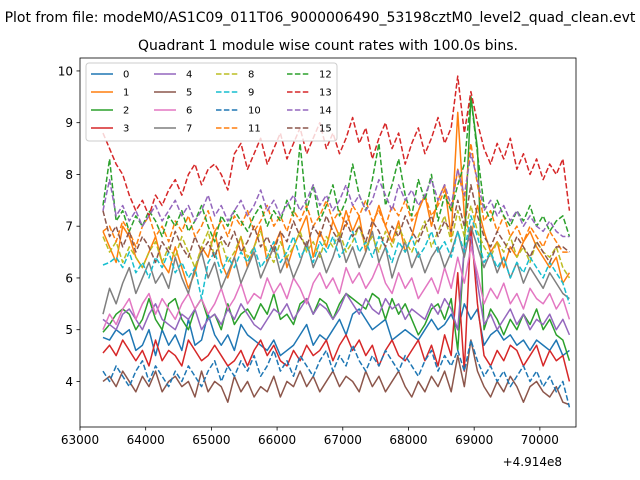 The image size is (640, 480). What do you see at coordinates (325, 129) in the screenshot?
I see `legend-label-15: 15` at bounding box center [325, 129].